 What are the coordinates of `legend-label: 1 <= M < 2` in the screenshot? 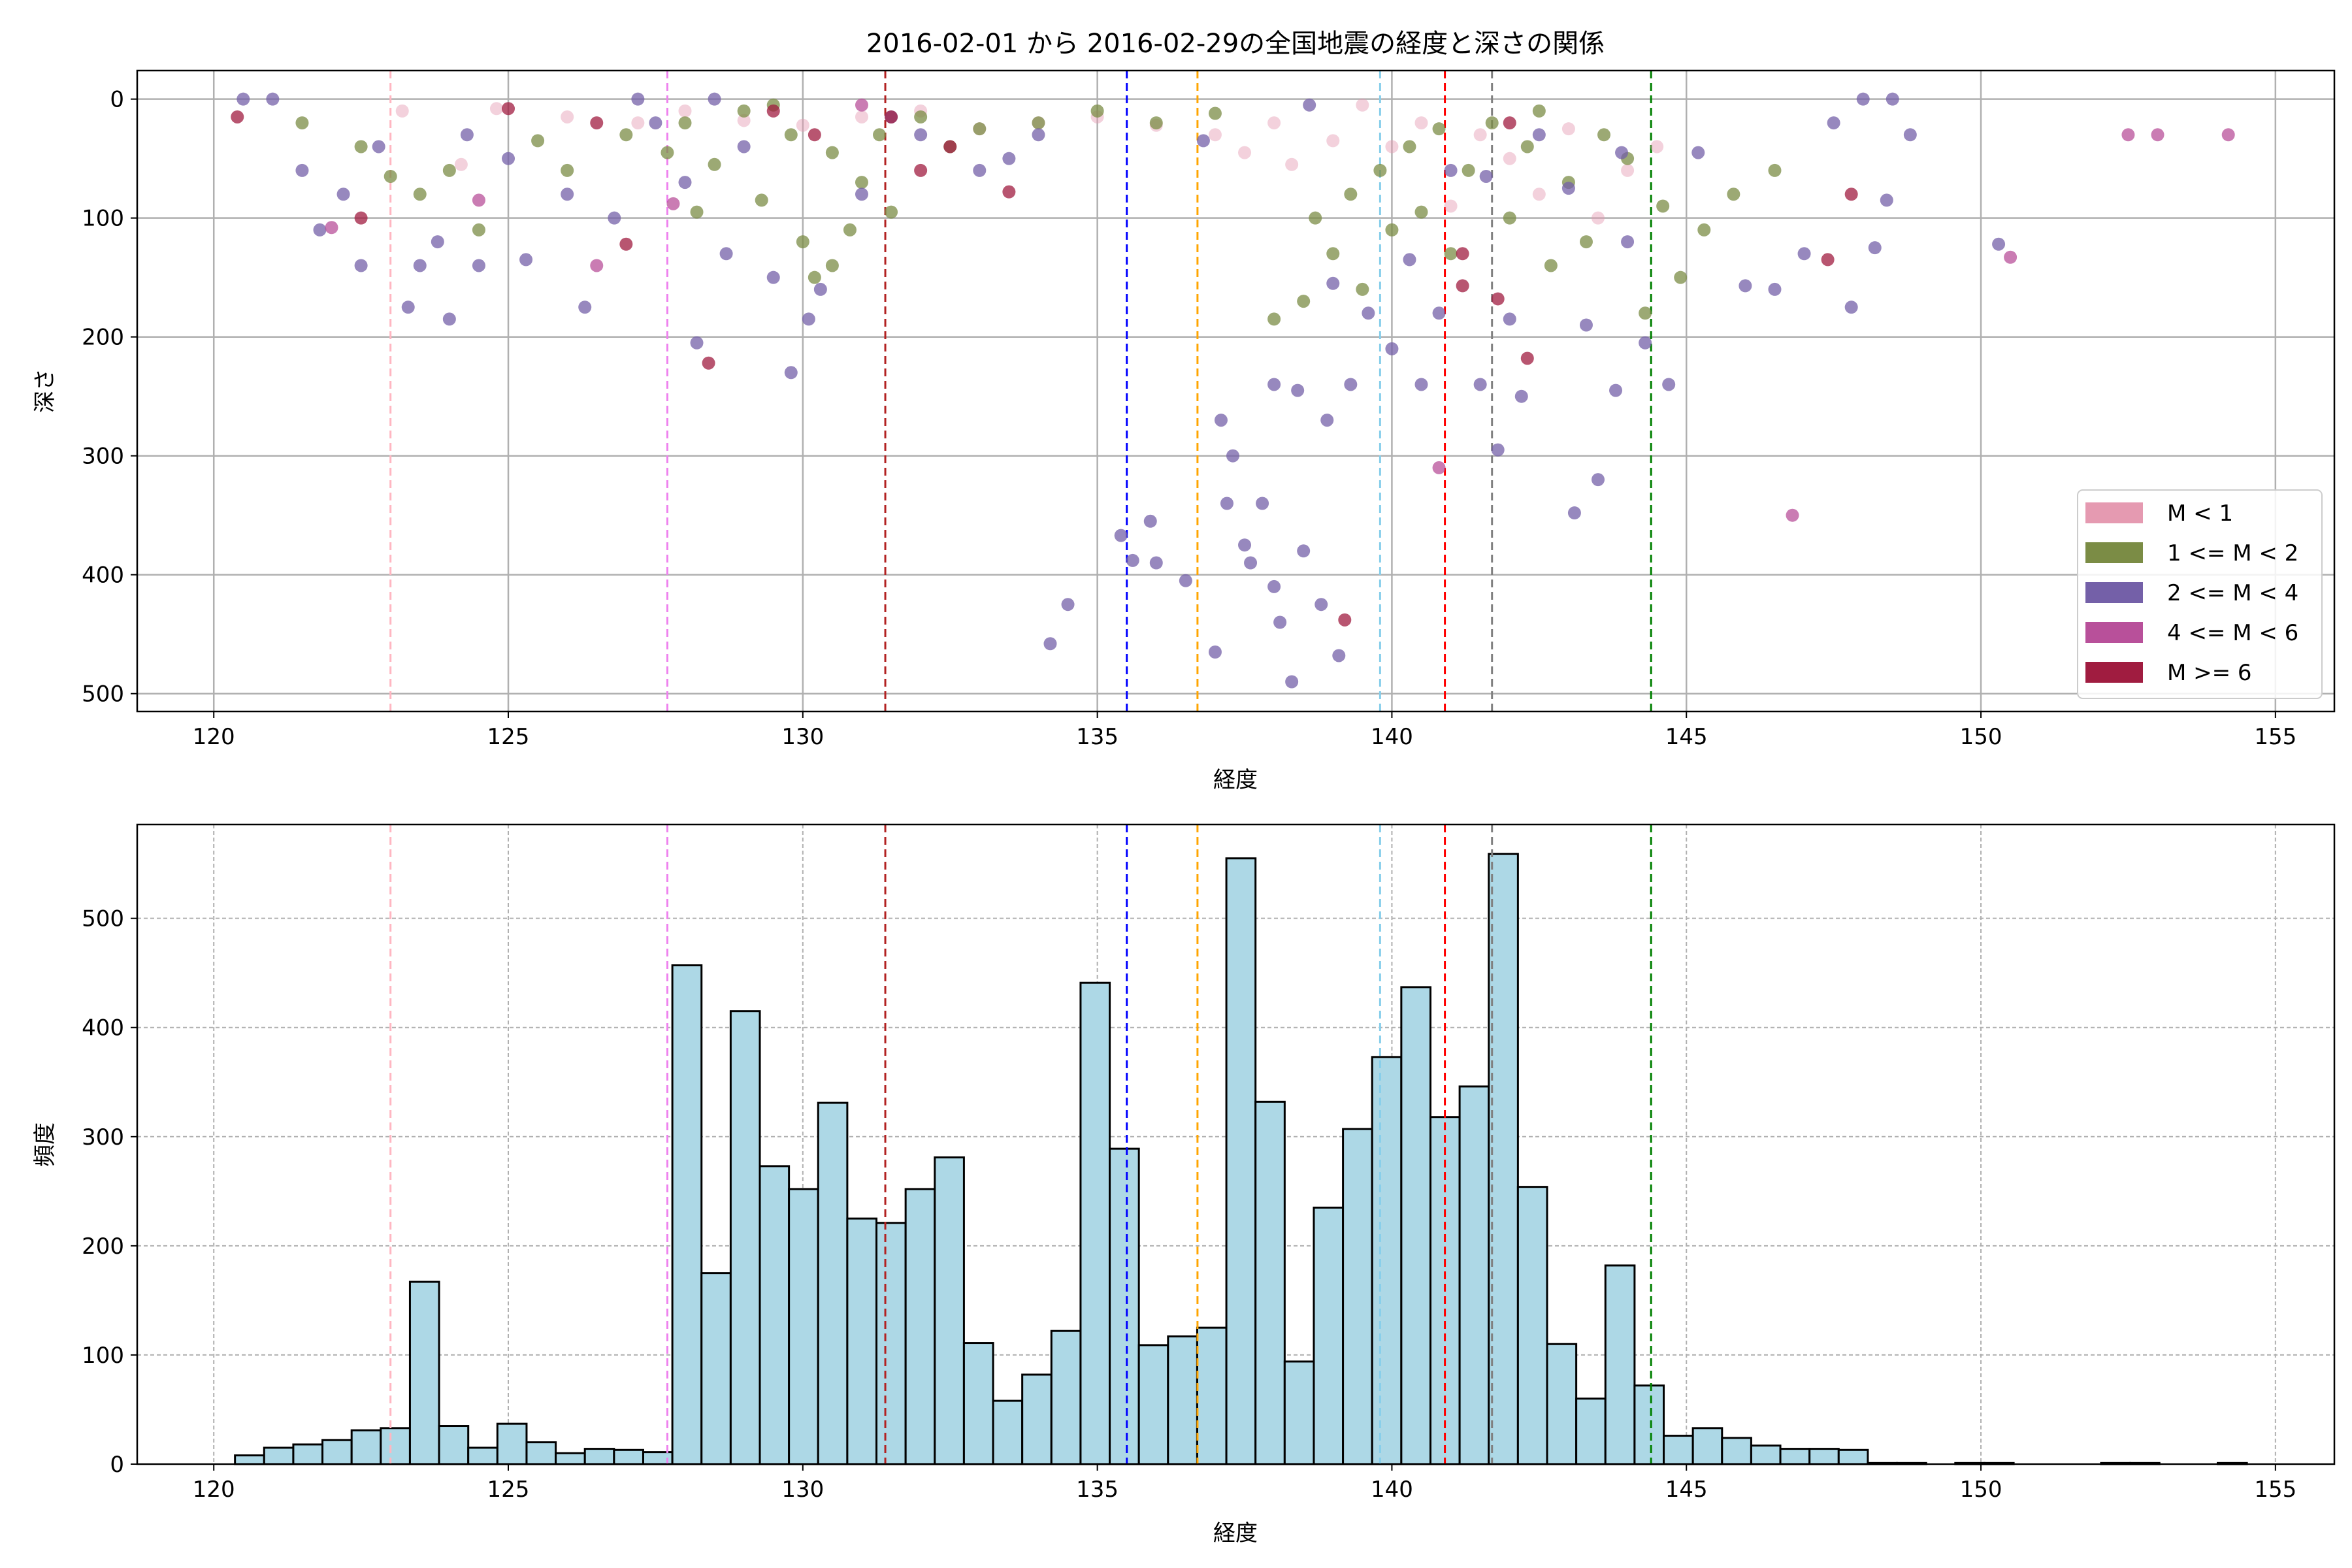 It's located at (2232, 553).